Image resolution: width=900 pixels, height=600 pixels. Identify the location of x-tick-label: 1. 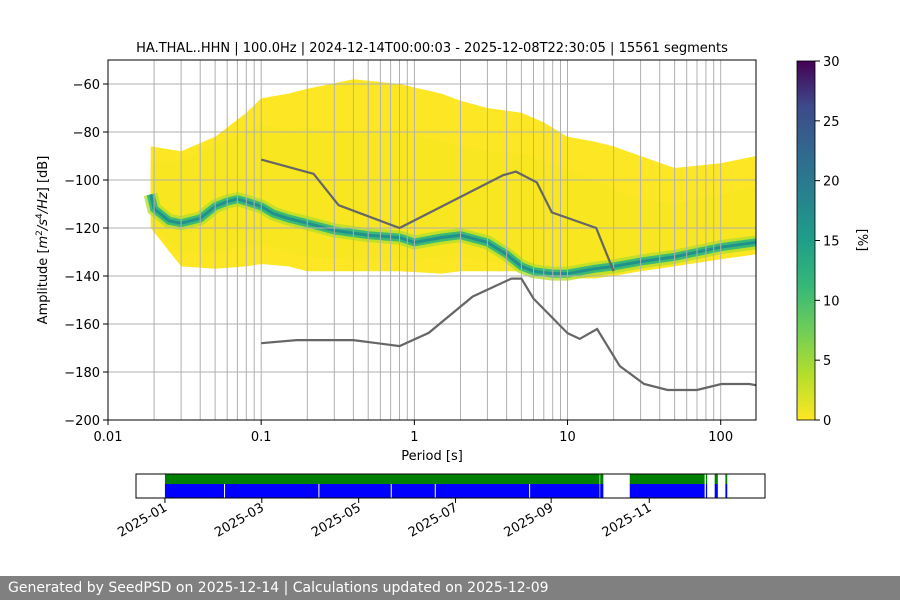
(414, 437).